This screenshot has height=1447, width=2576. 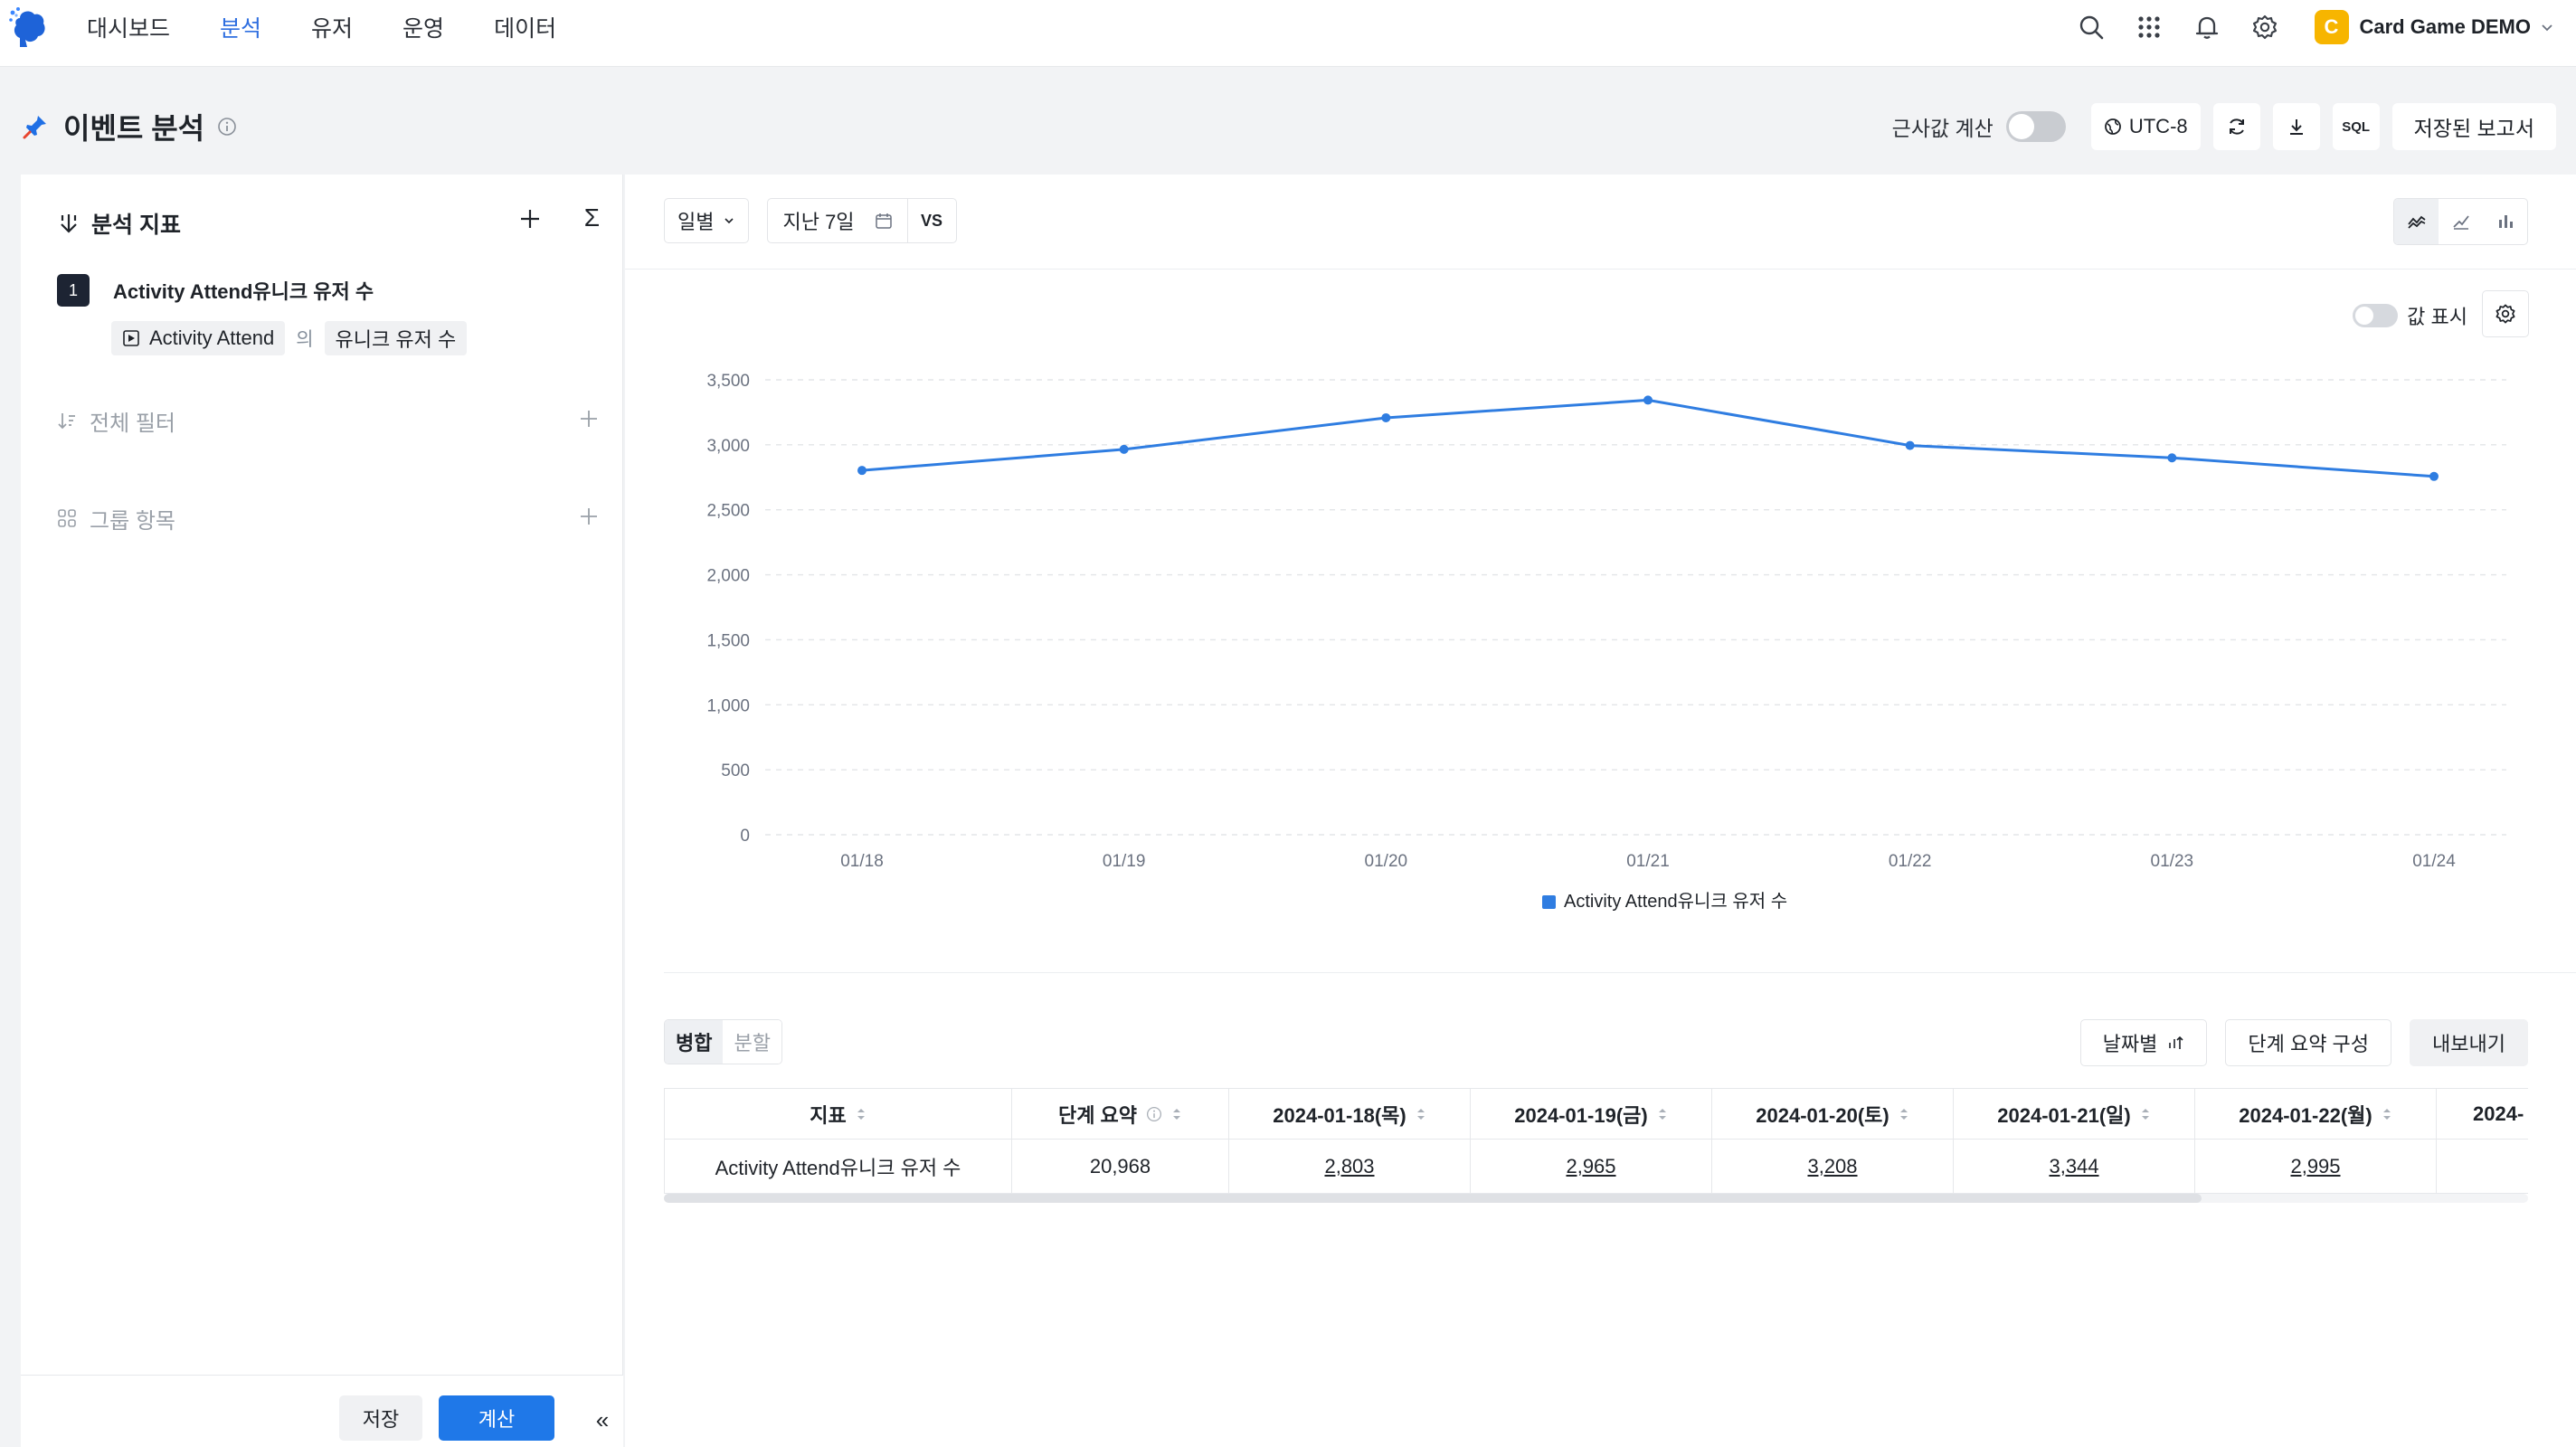 I want to click on compare-vs-button: VS, so click(x=932, y=220).